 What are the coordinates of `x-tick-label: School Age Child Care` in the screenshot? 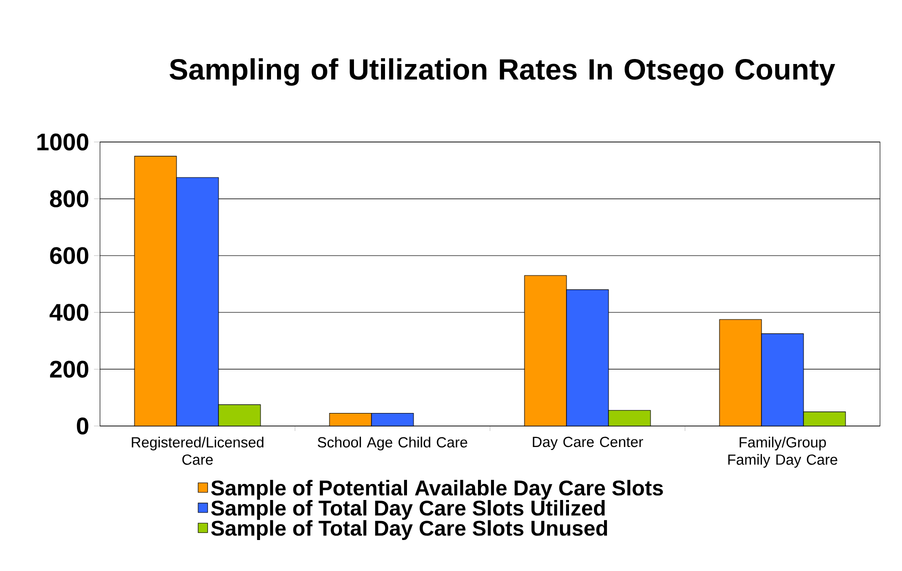 It's located at (393, 443).